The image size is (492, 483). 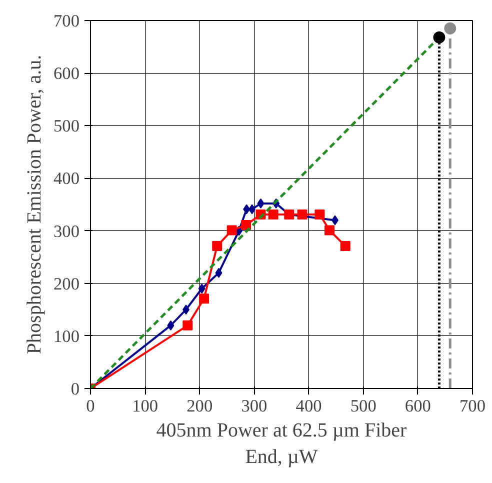 What do you see at coordinates (35, 204) in the screenshot?
I see `y-axis-title: Phosphorescent Emission Power, a.u.` at bounding box center [35, 204].